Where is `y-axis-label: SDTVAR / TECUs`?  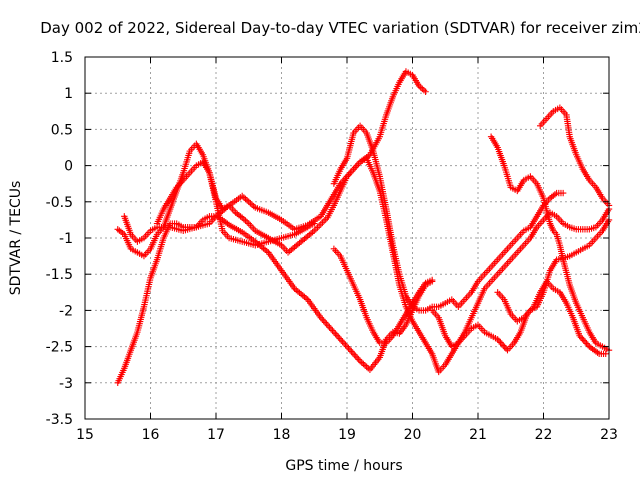 y-axis-label: SDTVAR / TECUs is located at coordinates (16, 238).